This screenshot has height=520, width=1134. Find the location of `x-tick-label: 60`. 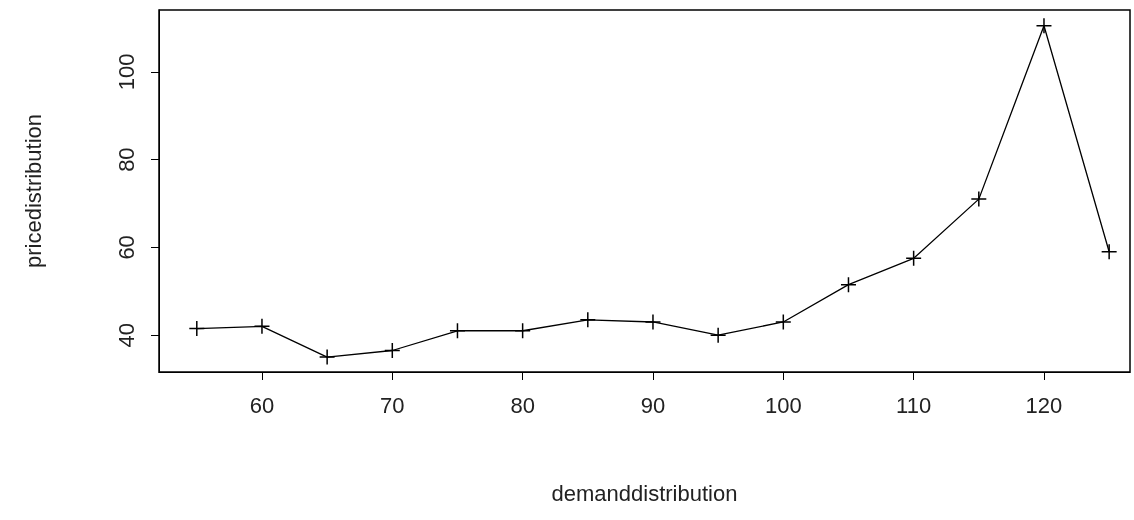

x-tick-label: 60 is located at coordinates (262, 405).